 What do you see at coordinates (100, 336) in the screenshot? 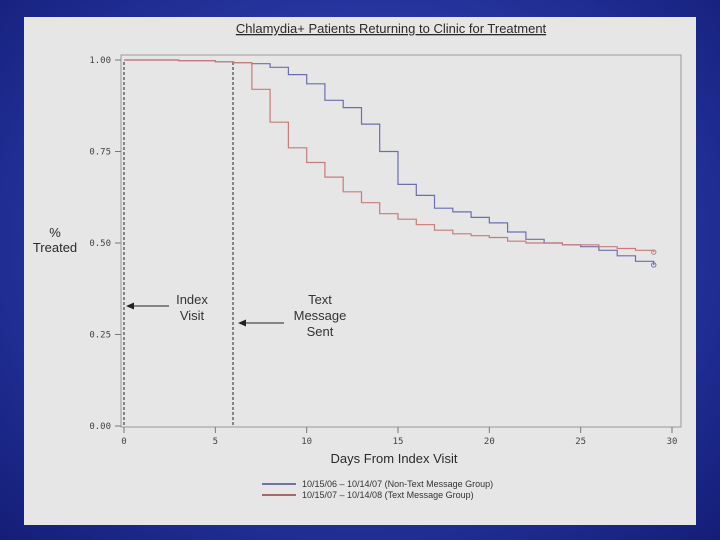
I see `y-tick-label: 0.25` at bounding box center [100, 336].